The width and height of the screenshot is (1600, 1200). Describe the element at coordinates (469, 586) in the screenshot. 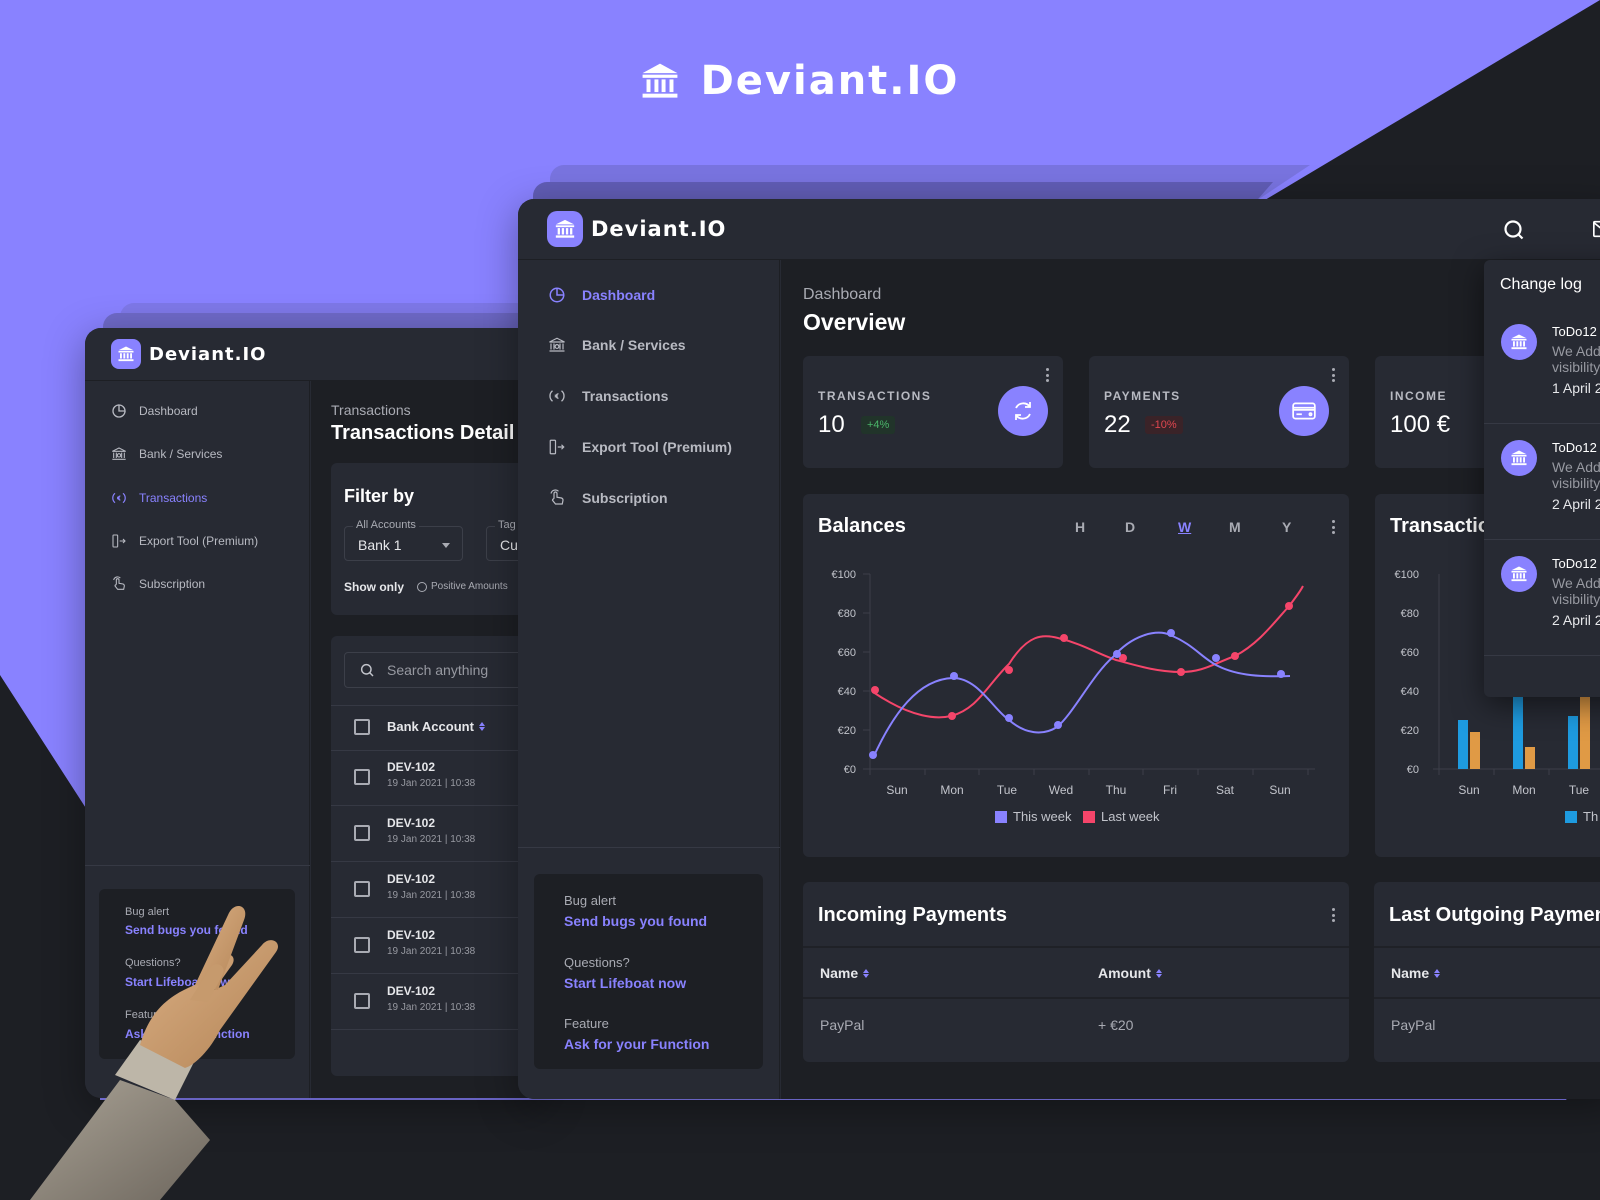

I see `radio-label: Positive Amounts` at that location.